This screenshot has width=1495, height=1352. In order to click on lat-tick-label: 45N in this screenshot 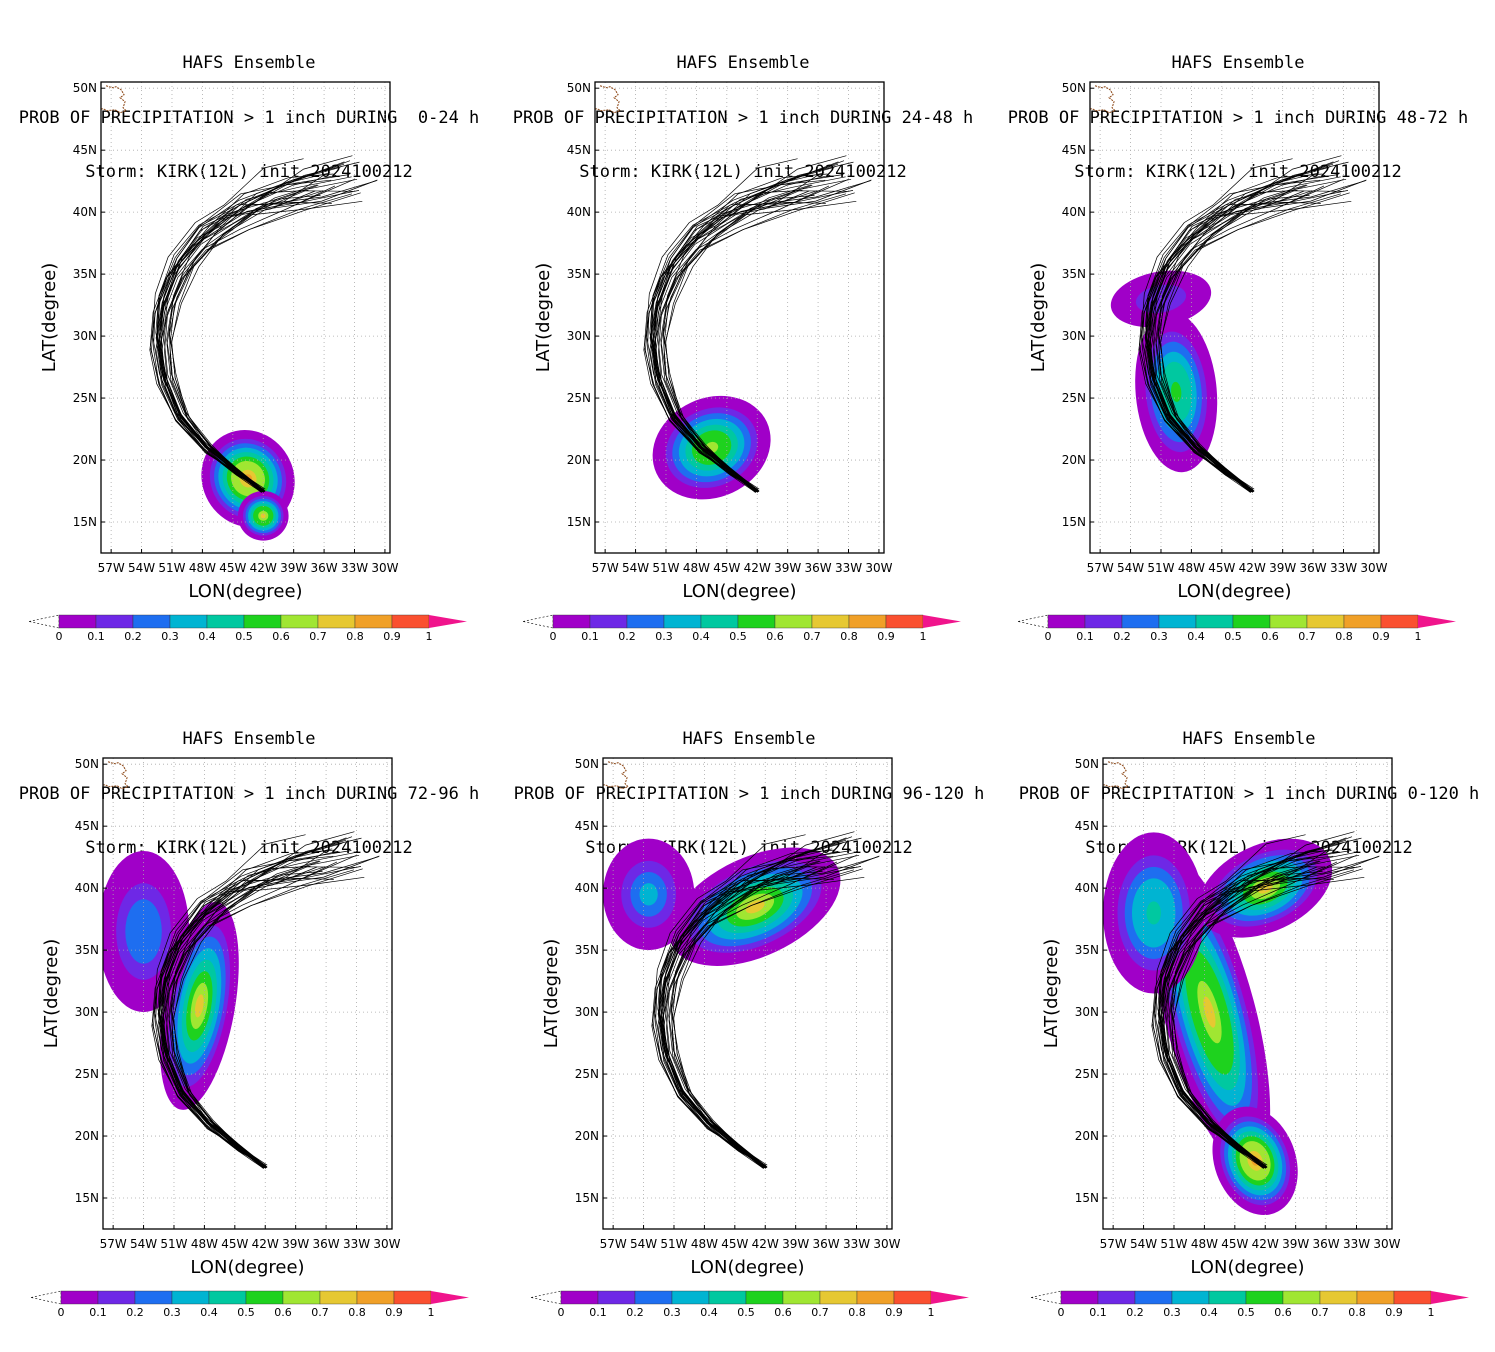, I will do `click(1074, 150)`.